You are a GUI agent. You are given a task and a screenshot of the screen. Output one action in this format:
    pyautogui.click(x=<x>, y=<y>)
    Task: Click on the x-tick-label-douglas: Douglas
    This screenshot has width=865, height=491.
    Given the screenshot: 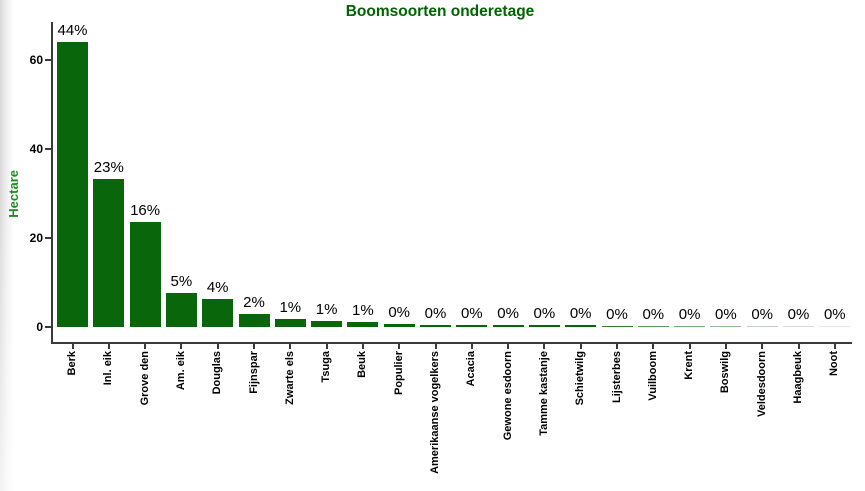 What is the action you would take?
    pyautogui.click(x=217, y=373)
    